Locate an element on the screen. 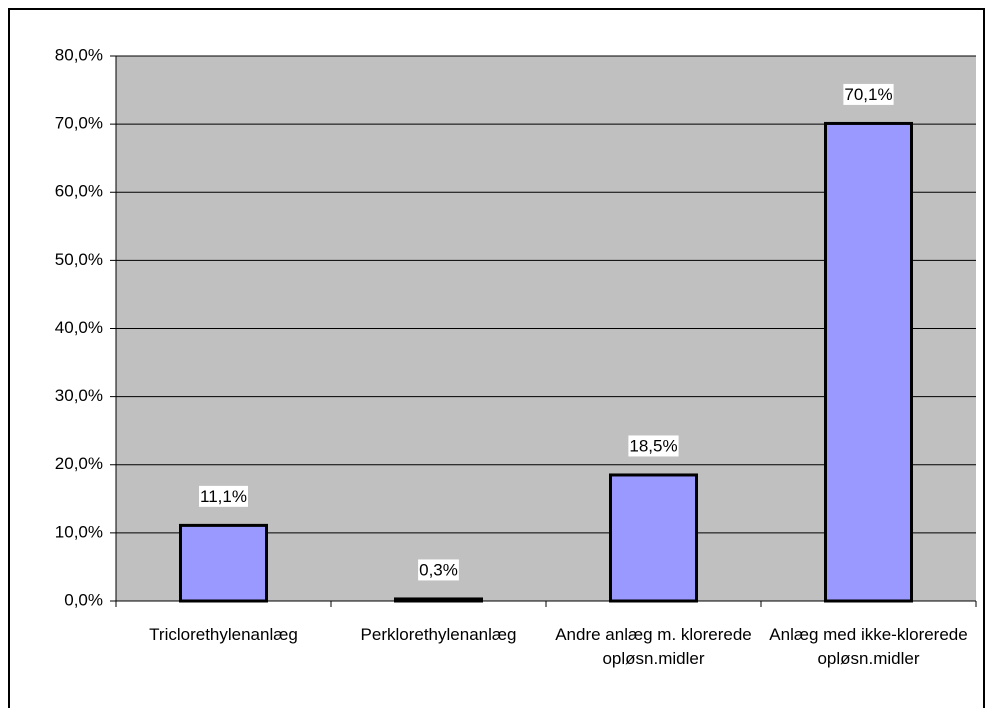  y-tick-label: 10,0% is located at coordinates (79, 531).